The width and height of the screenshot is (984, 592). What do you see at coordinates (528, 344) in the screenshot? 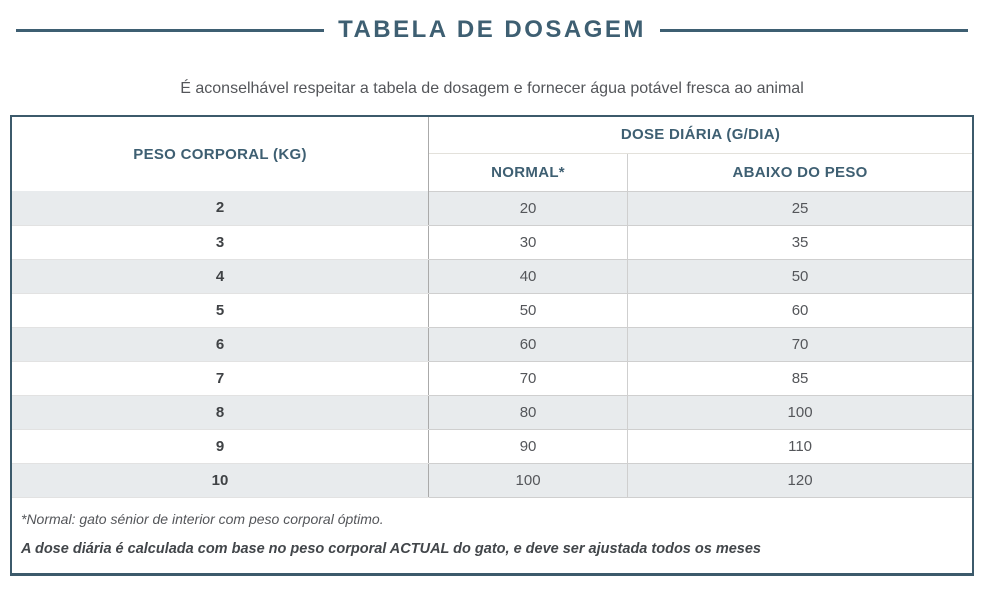
I see `cell-normal-dose: 60` at bounding box center [528, 344].